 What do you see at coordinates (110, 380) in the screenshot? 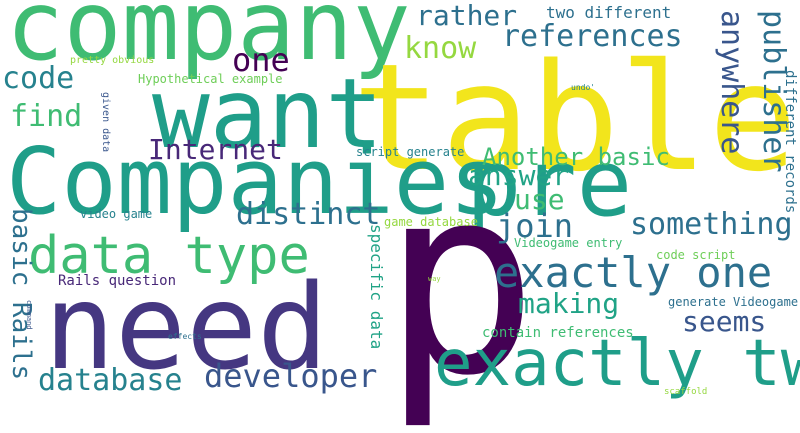
I see `word-database: database` at bounding box center [110, 380].